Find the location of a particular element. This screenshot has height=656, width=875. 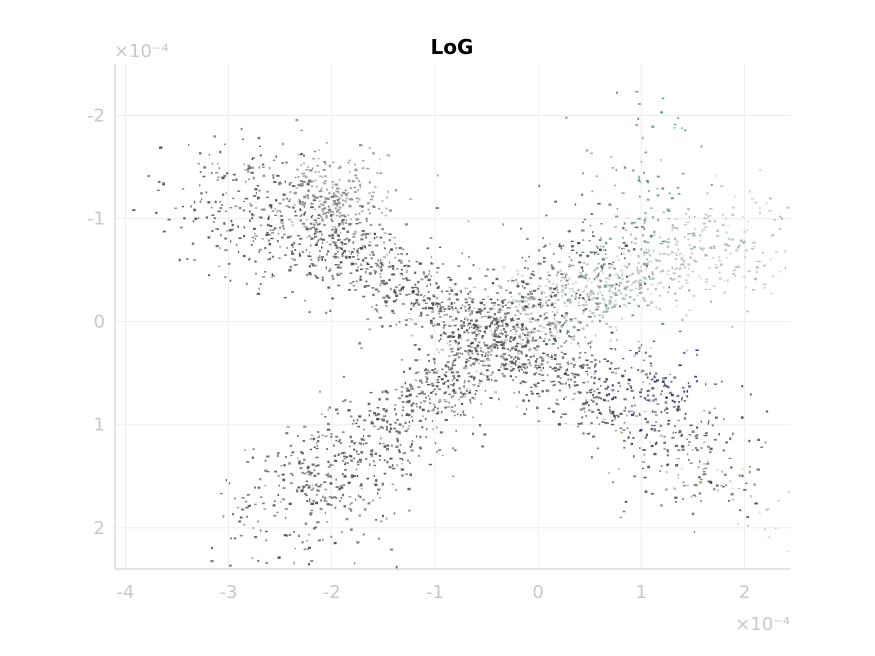

x-tick-label: -2 is located at coordinates (332, 592).